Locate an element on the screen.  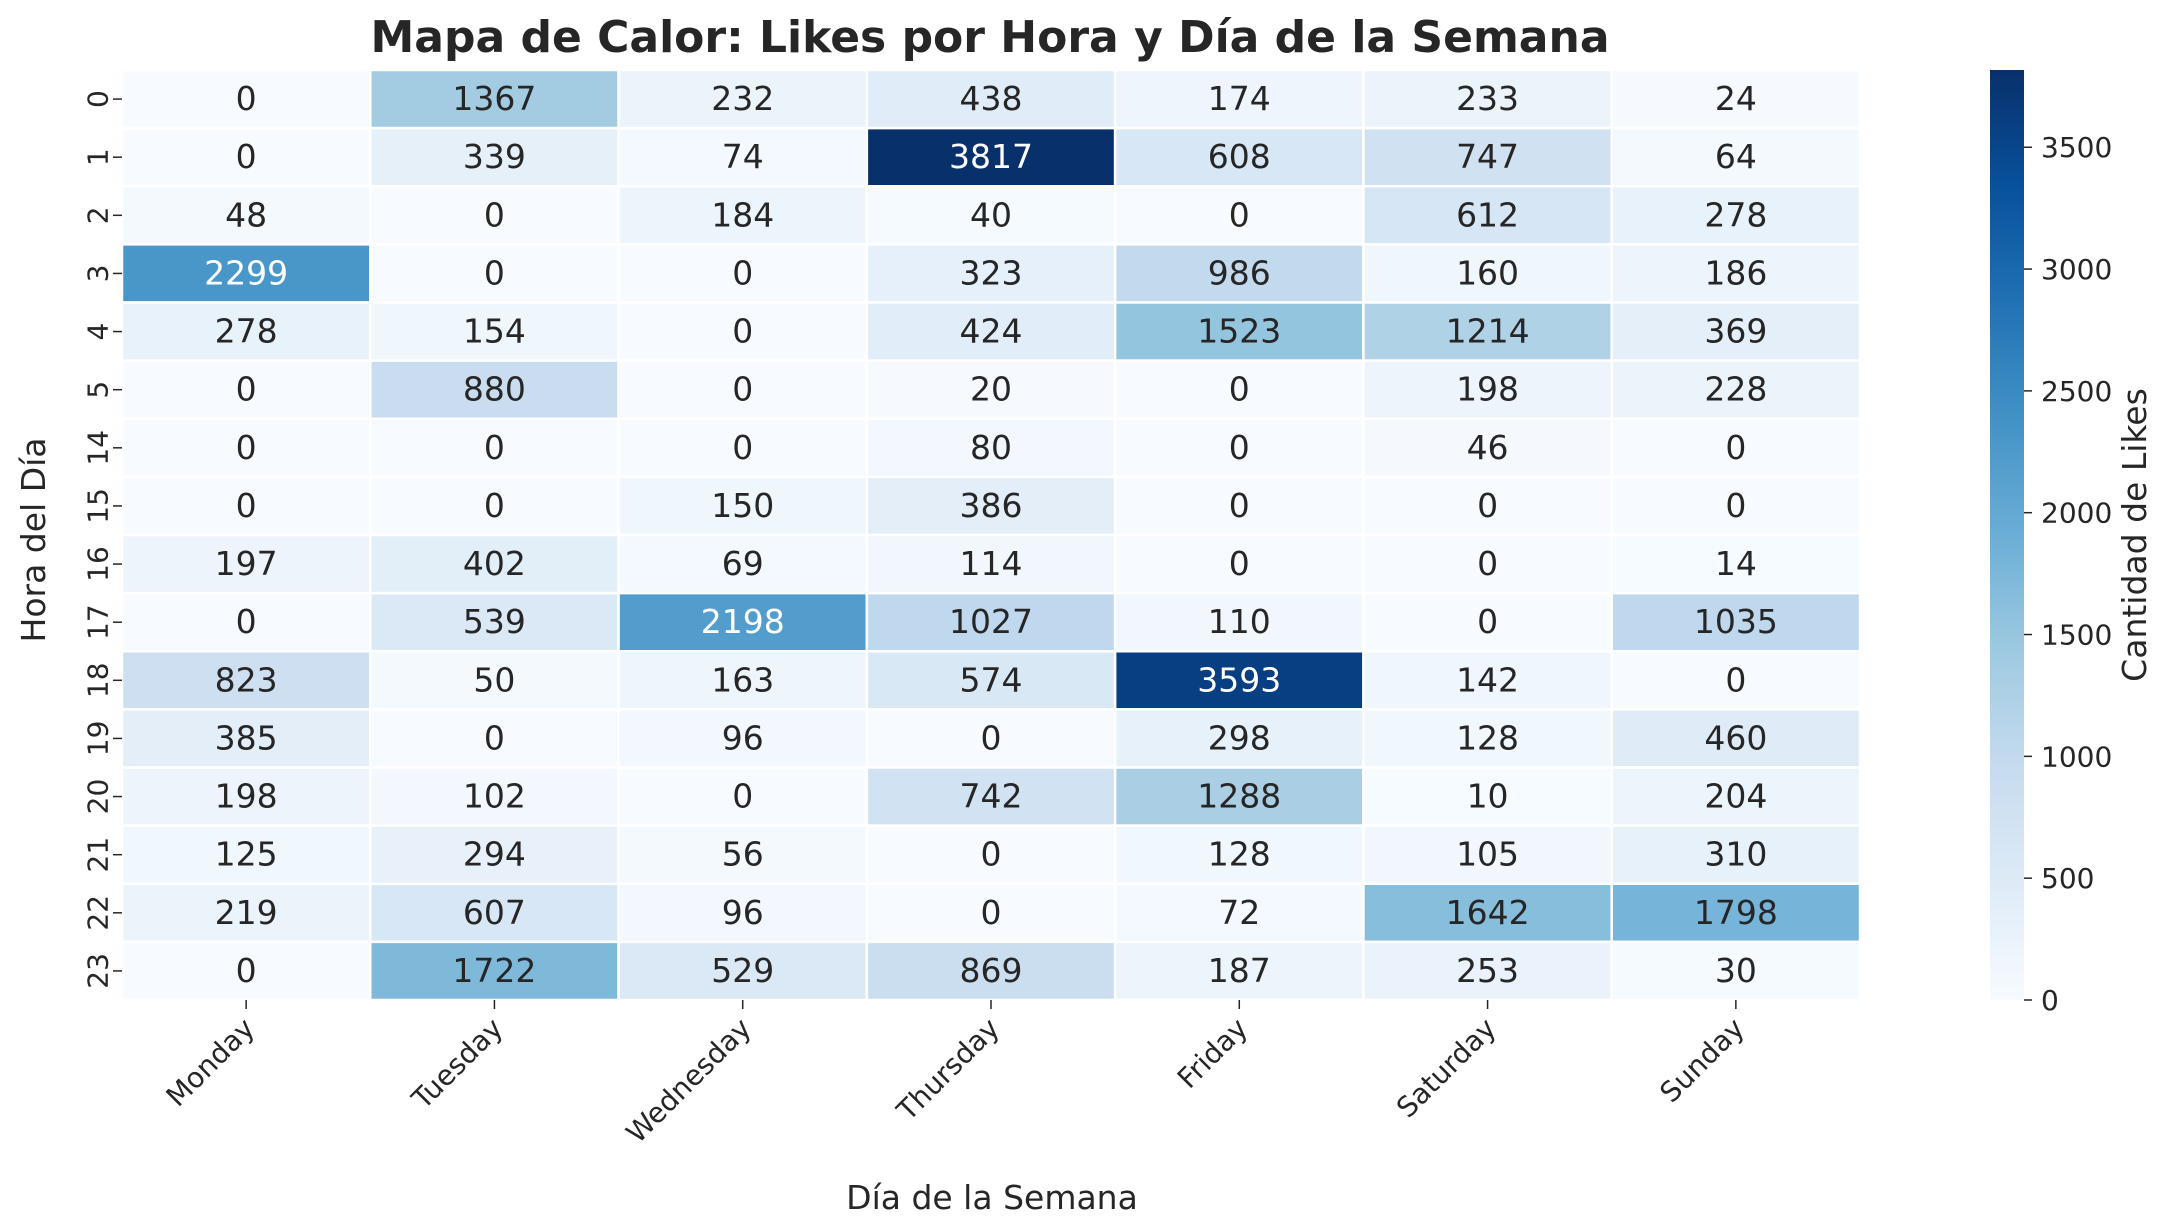
cell-value-label: 232 is located at coordinates (742, 98).